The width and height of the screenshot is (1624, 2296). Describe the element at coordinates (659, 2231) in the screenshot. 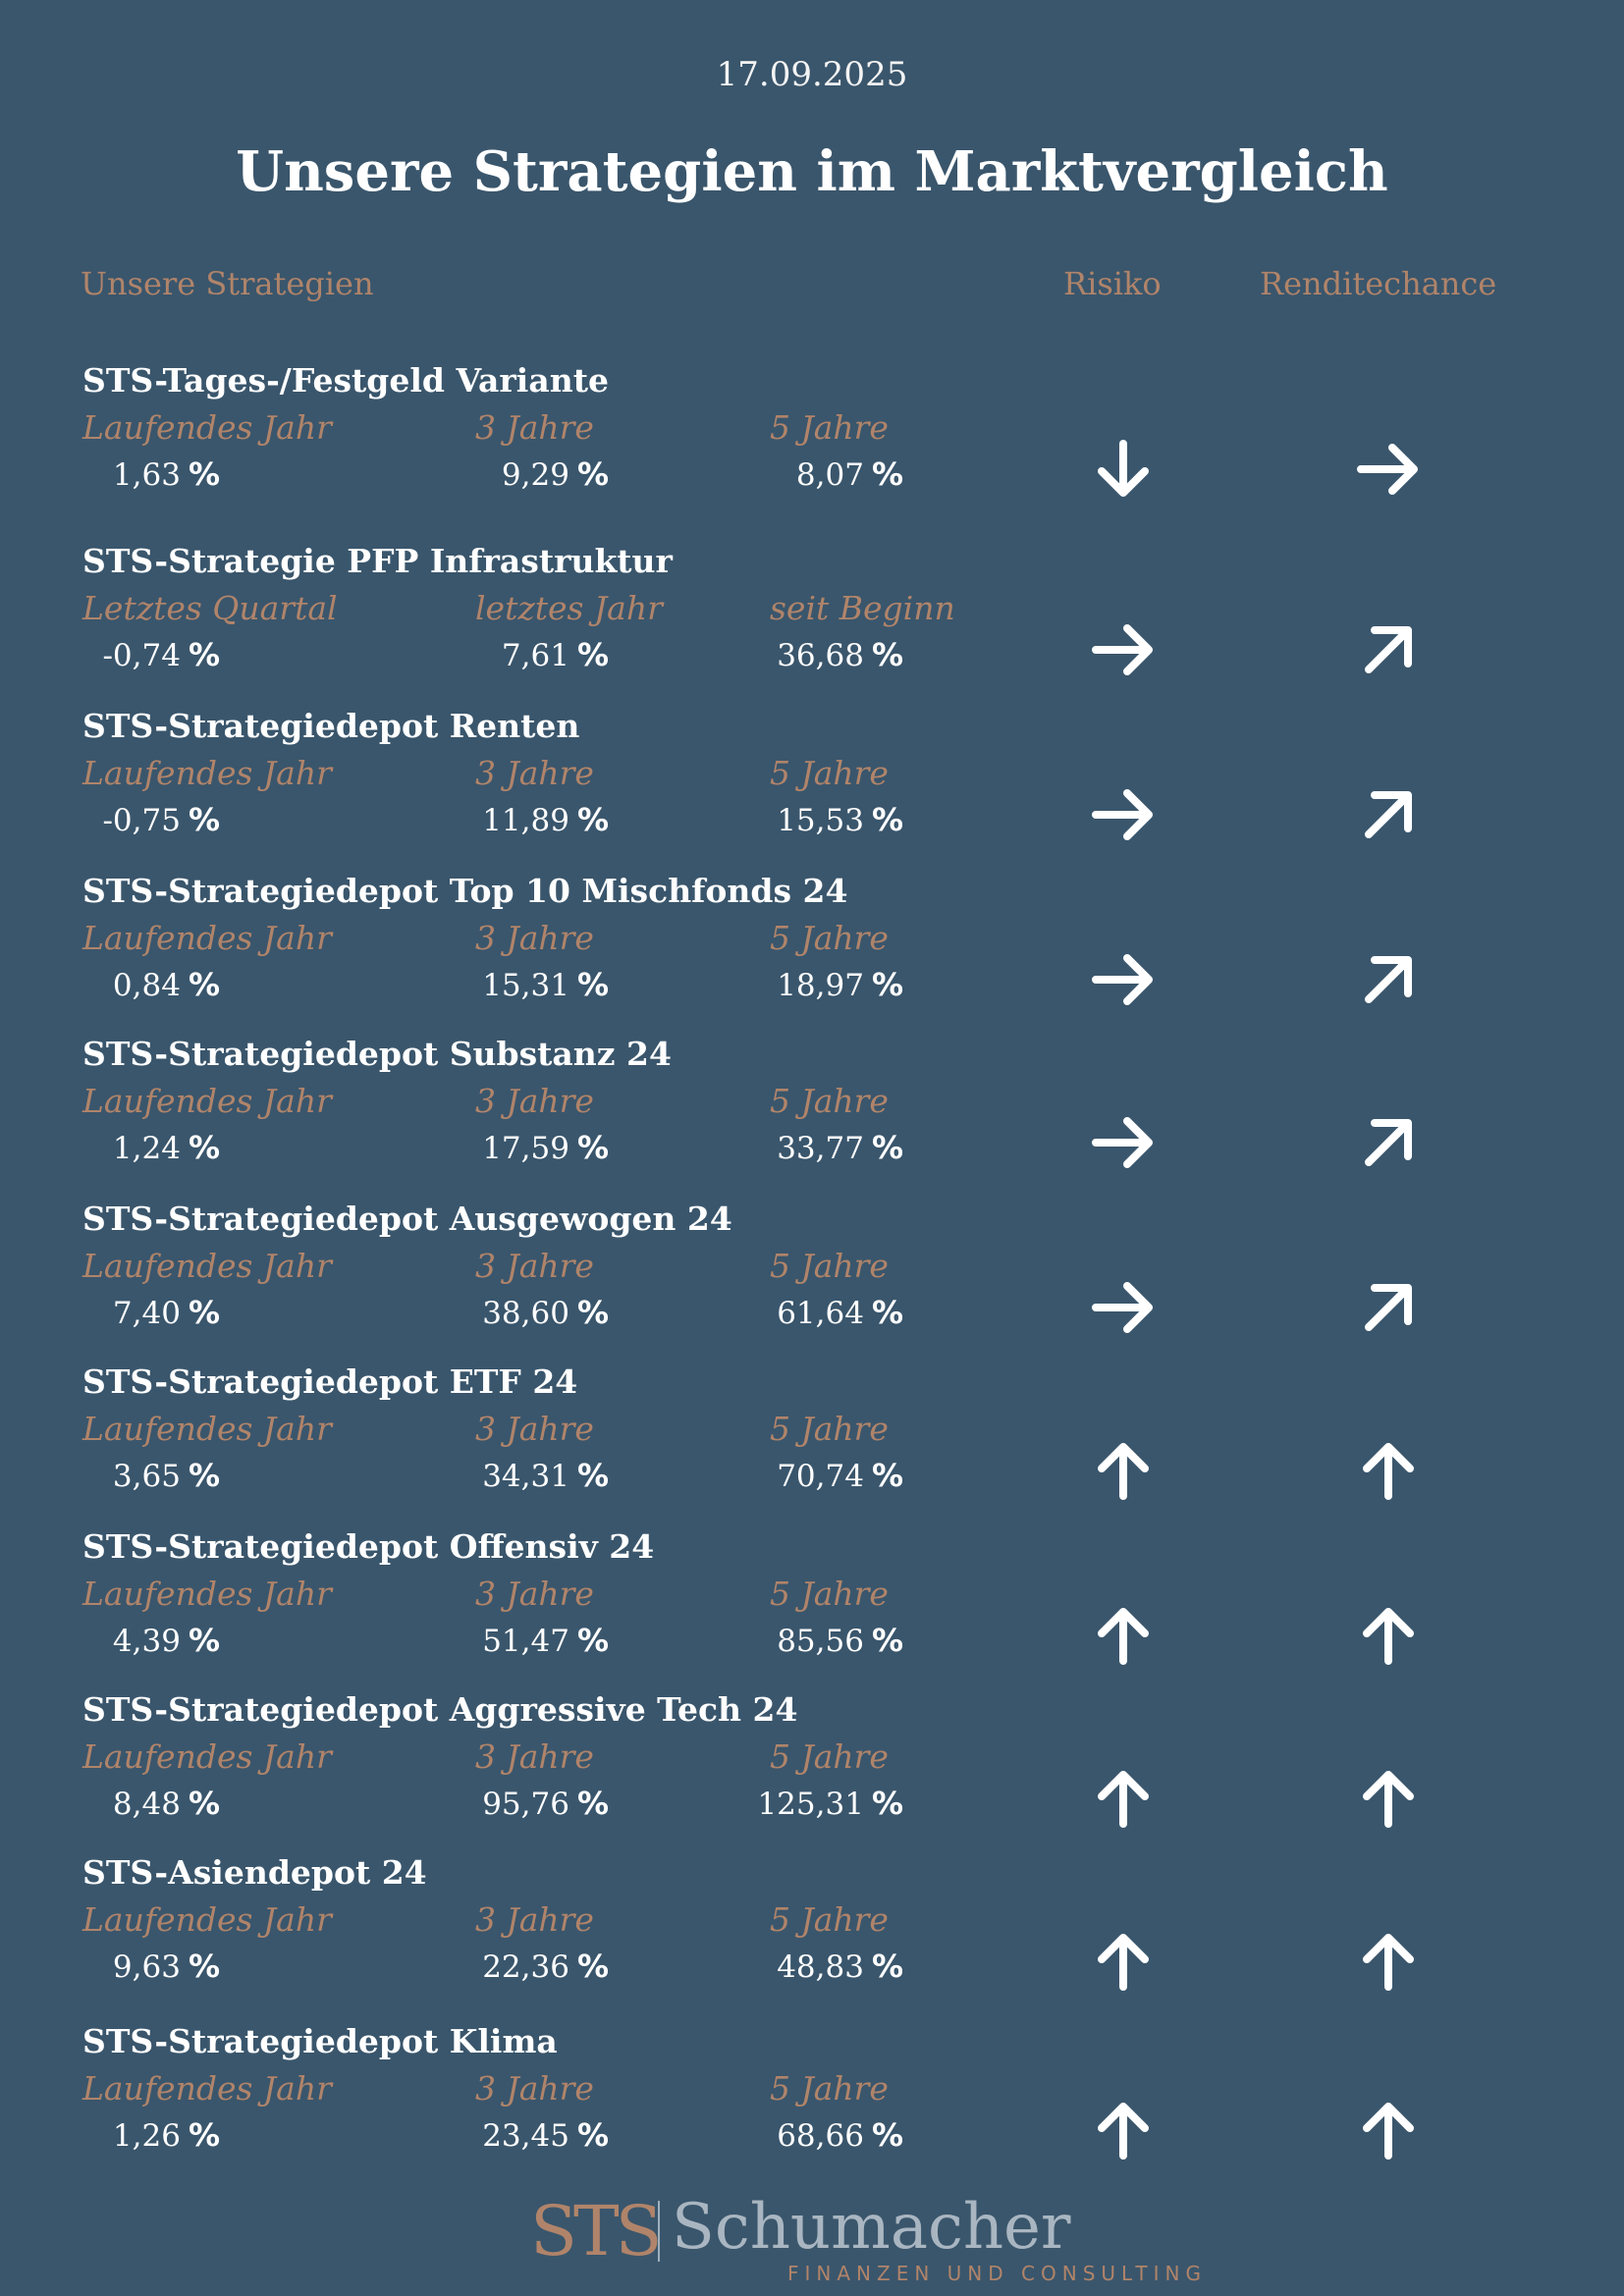

I see `logo-divider` at that location.